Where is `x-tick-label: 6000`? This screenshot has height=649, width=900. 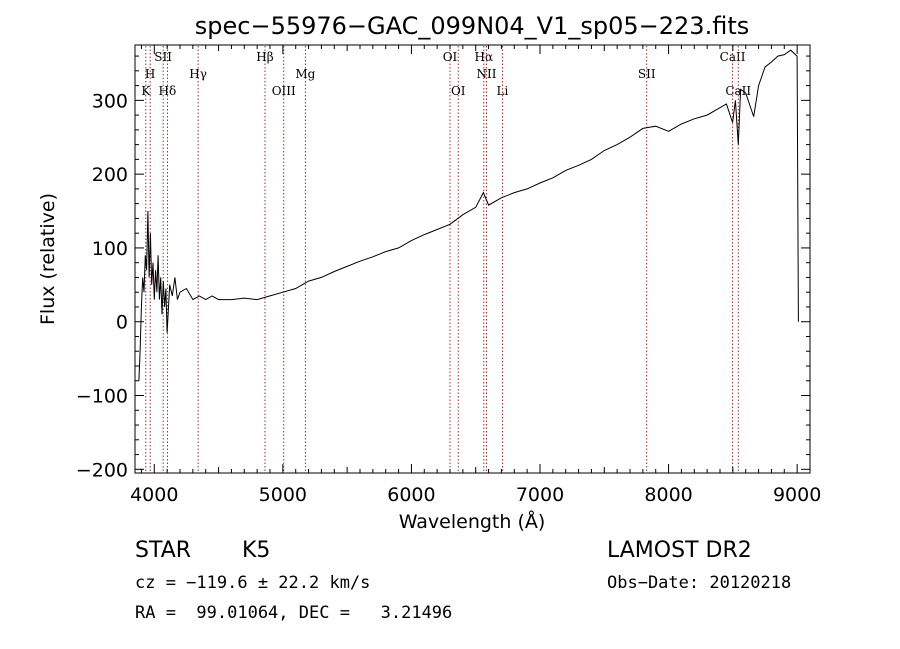
x-tick-label: 6000 is located at coordinates (411, 495).